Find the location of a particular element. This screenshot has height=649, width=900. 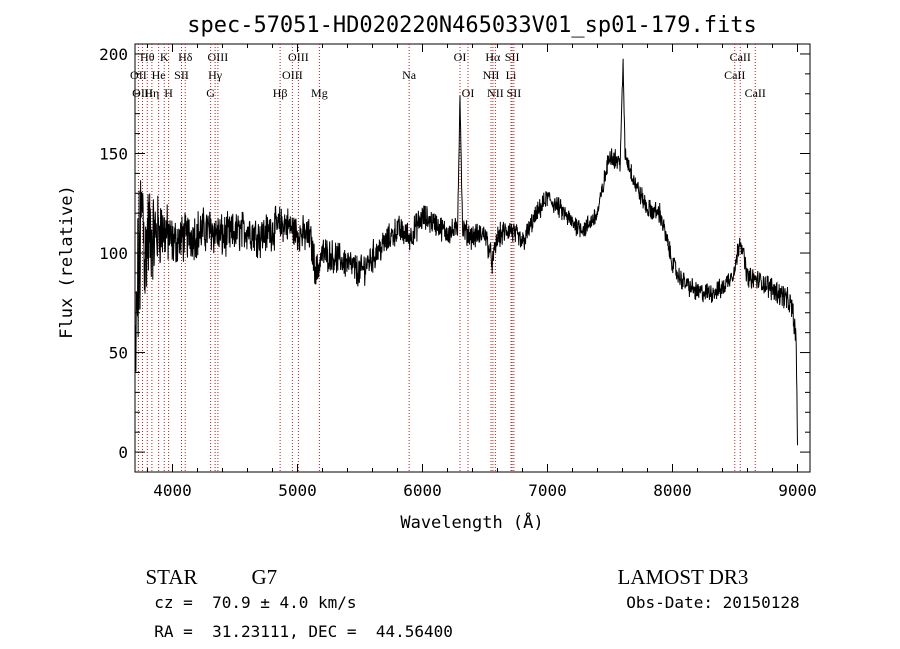

x-tick-label: 4000 is located at coordinates (172, 490).